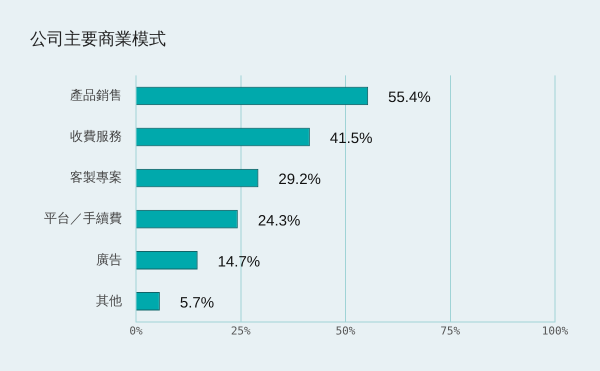 The image size is (600, 371). Describe the element at coordinates (83, 218) in the screenshot. I see `y-tick-label: 平台／手續費` at that location.